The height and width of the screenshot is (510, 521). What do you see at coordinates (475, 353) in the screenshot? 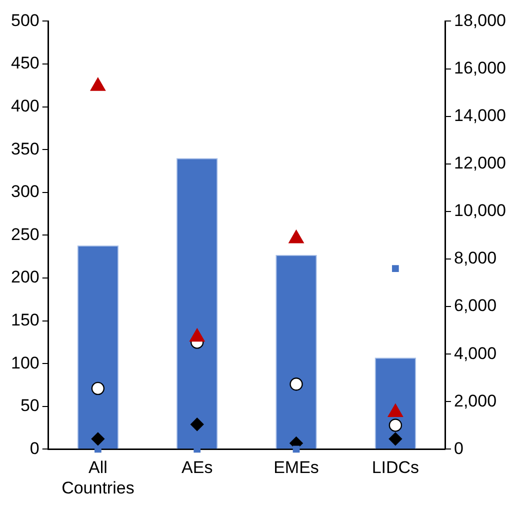
I see `y2-tick-label: 4,000` at bounding box center [475, 353].